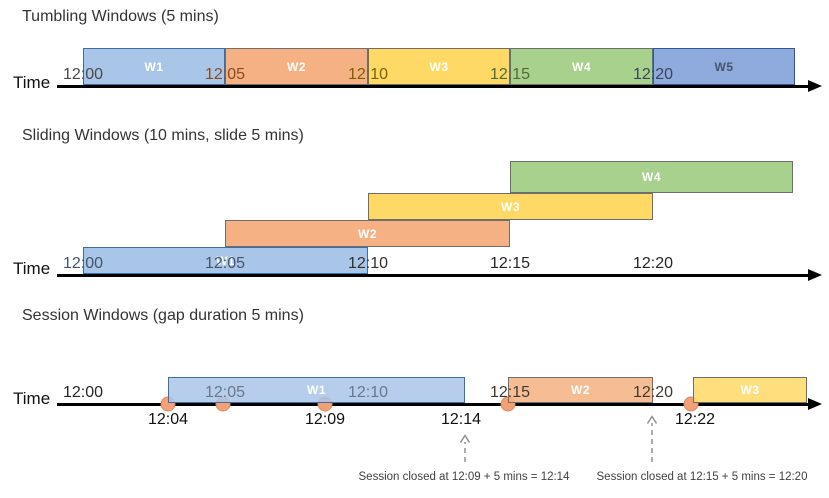 This screenshot has height=498, width=829. Describe the element at coordinates (695, 419) in the screenshot. I see `event-time-label: 12:22` at that location.